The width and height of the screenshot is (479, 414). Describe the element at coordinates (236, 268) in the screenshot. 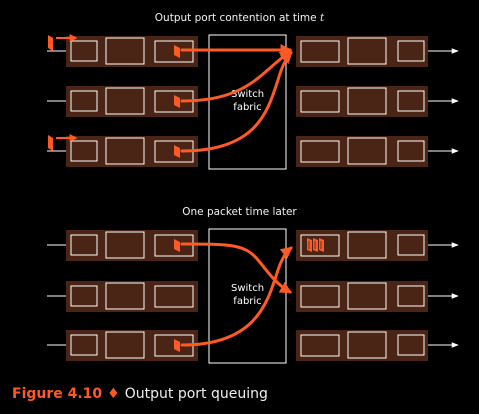

I see `path-input1-to-output2-later` at that location.